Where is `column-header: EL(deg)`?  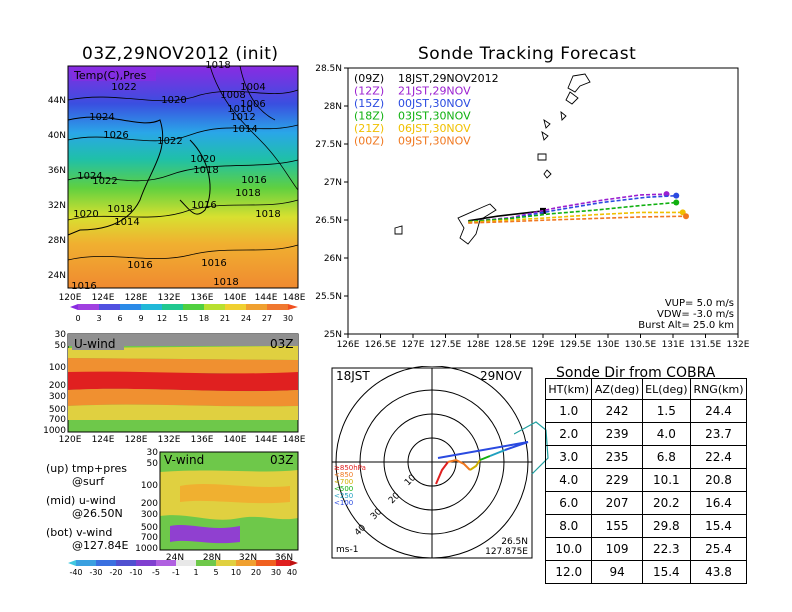
column-header: EL(deg) is located at coordinates (666, 389).